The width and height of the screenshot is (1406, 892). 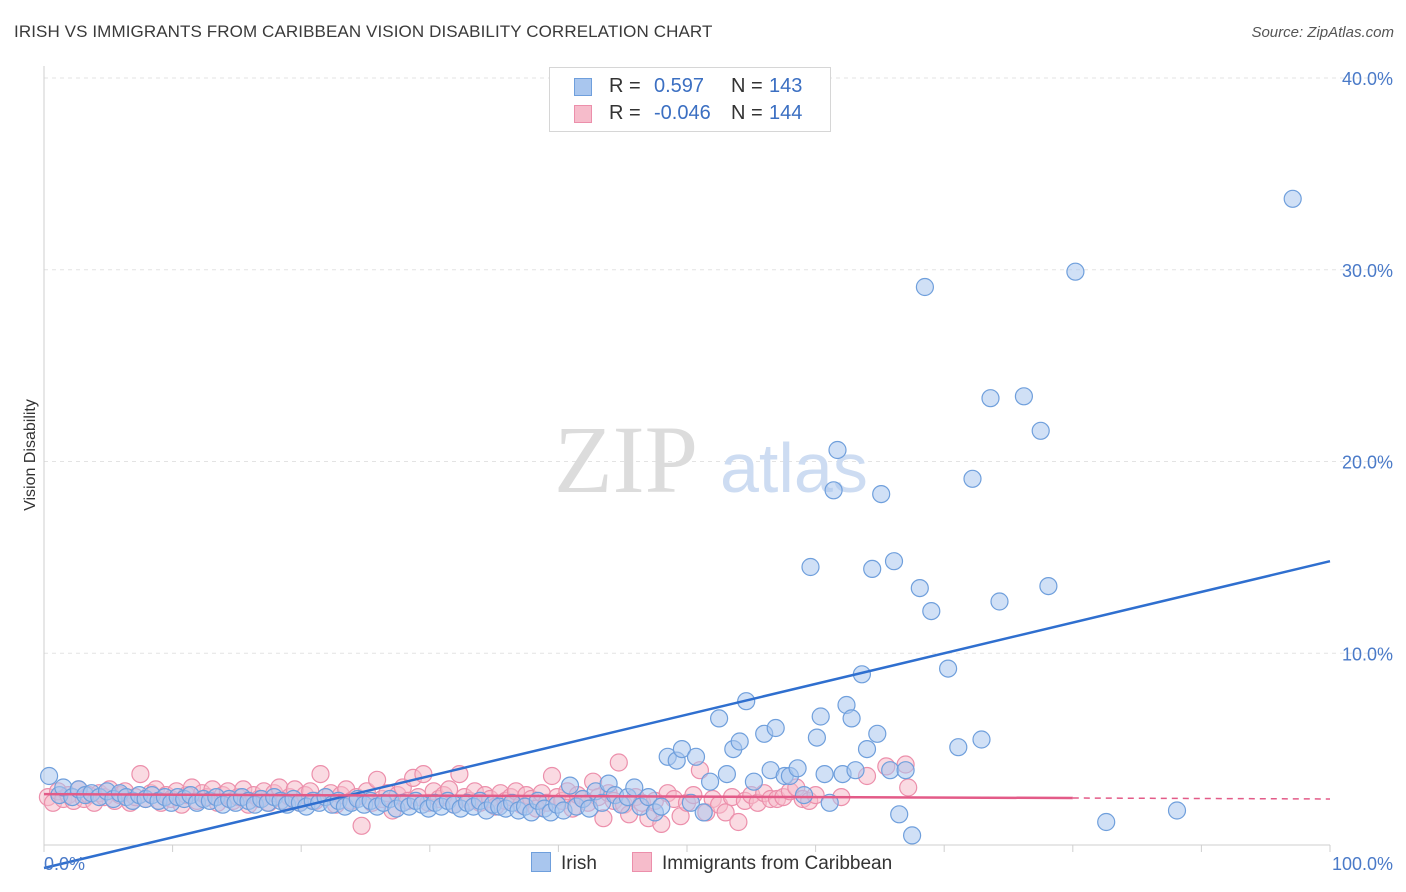 I want to click on bottom-legend-swatch-caribbean, so click(x=642, y=862).